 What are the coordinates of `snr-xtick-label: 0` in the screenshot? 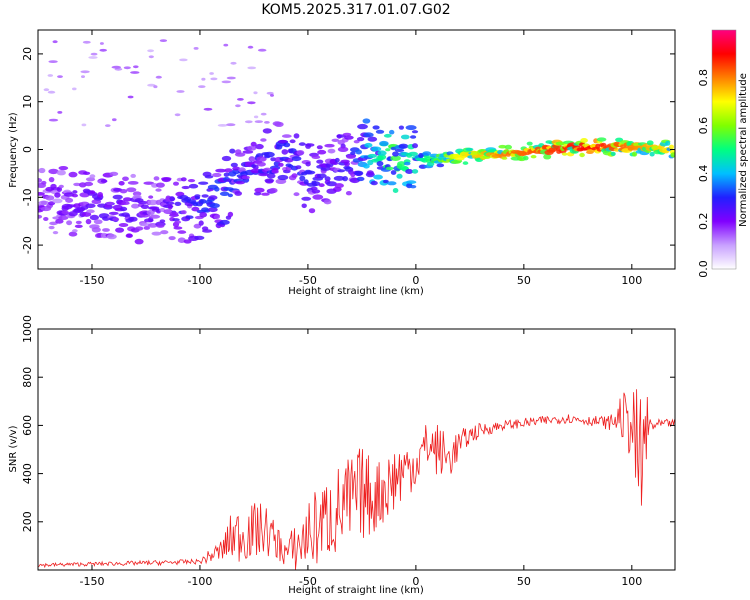 It's located at (415, 581).